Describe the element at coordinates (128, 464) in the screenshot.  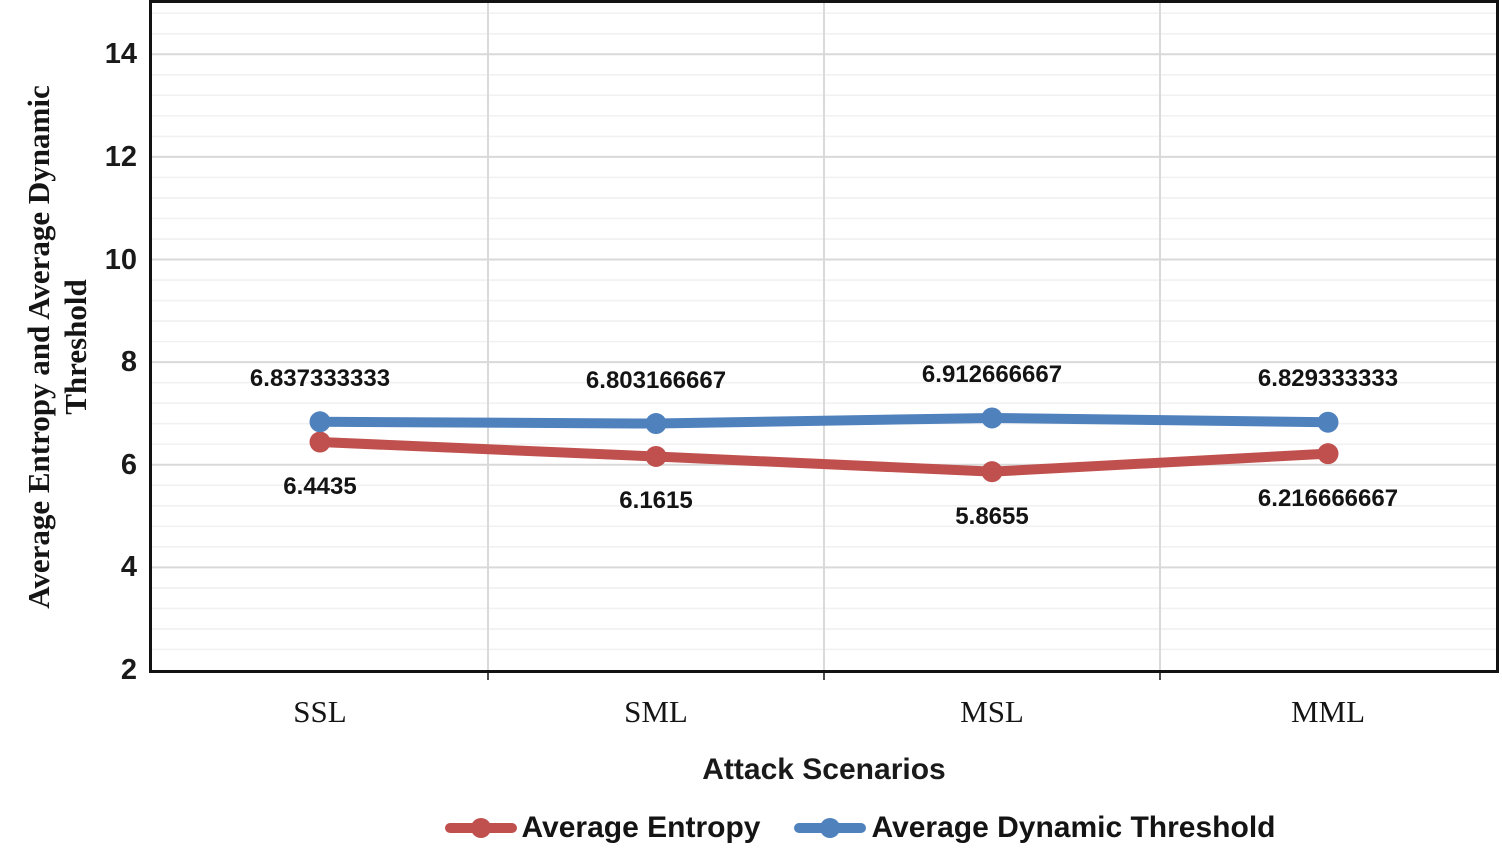
I see `y-tick-label: 6` at that location.